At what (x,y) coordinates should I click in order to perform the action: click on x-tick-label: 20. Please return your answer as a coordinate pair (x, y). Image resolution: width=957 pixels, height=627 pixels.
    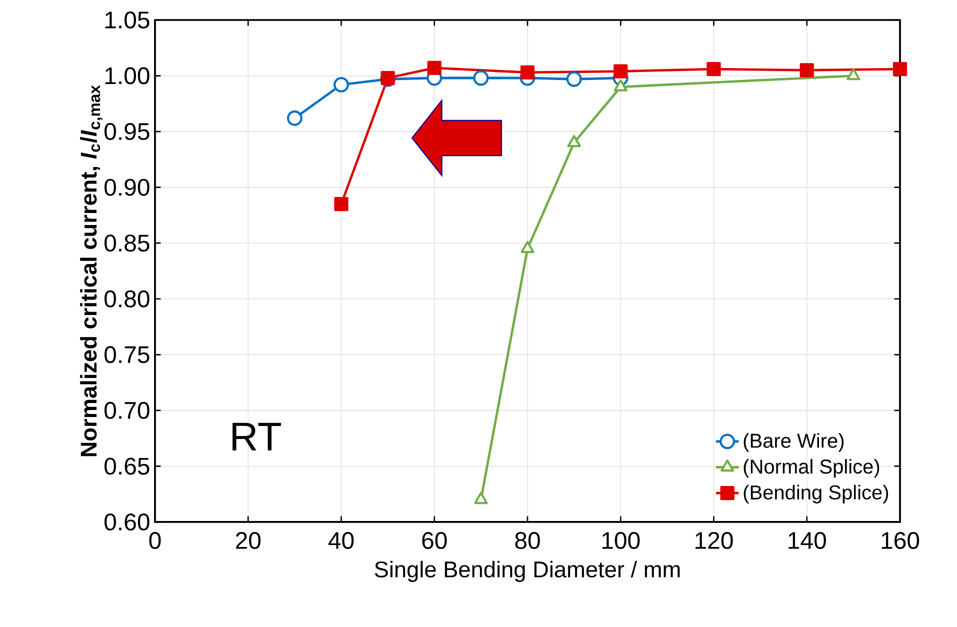
    Looking at the image, I should click on (248, 541).